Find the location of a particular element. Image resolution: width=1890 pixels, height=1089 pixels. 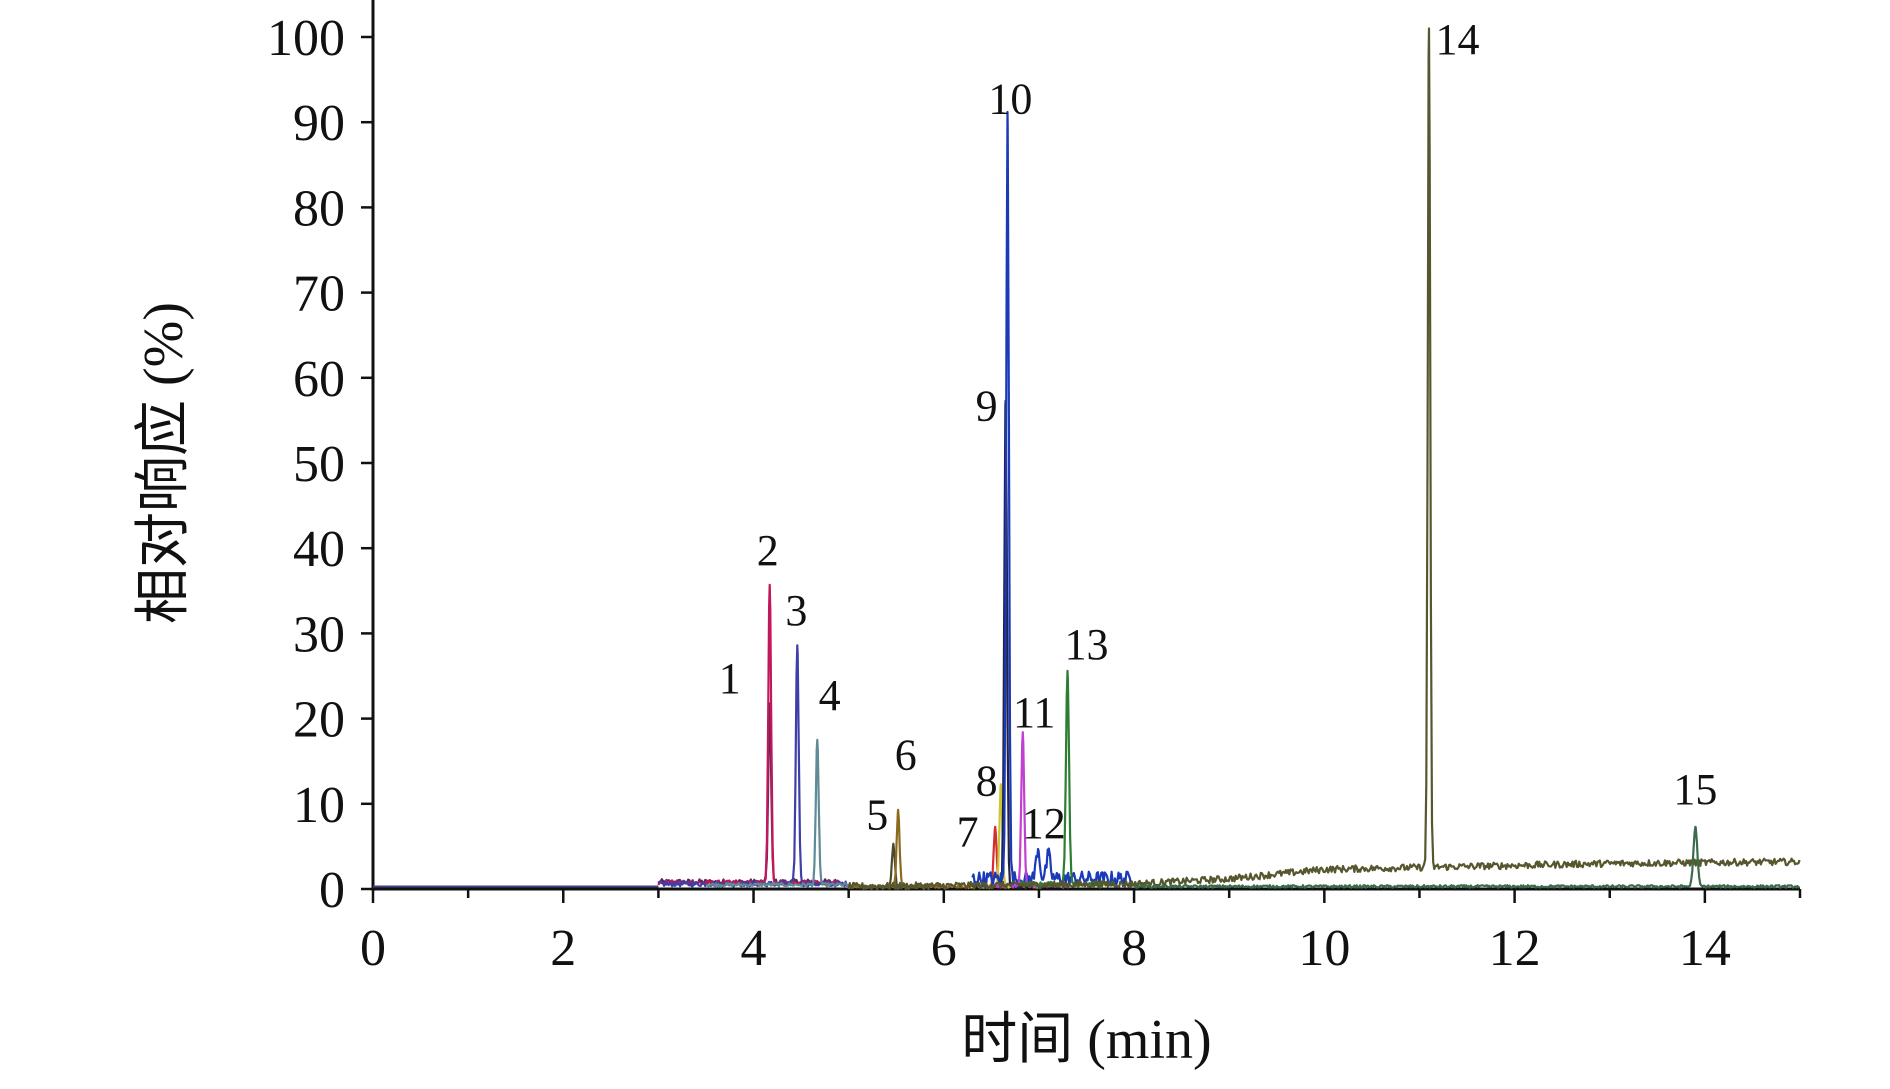

y-tick-label: 60 is located at coordinates (319, 379).